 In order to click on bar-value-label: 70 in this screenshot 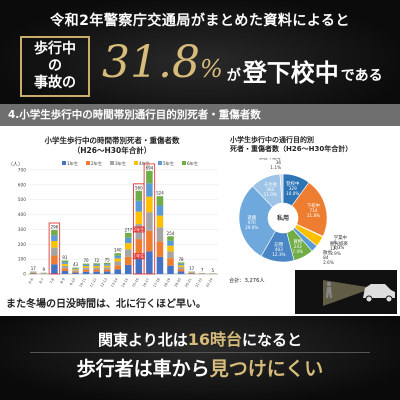, I will do `click(87, 260)`.